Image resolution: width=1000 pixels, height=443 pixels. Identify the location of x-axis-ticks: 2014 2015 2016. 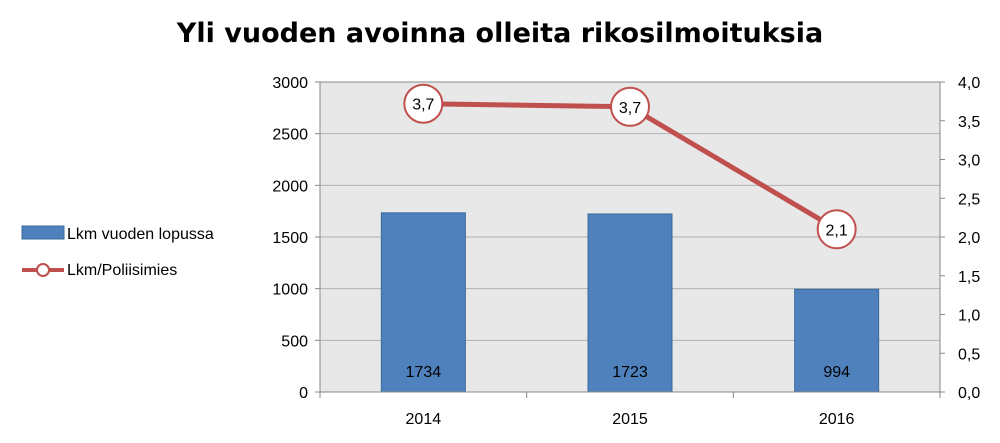
(630, 410).